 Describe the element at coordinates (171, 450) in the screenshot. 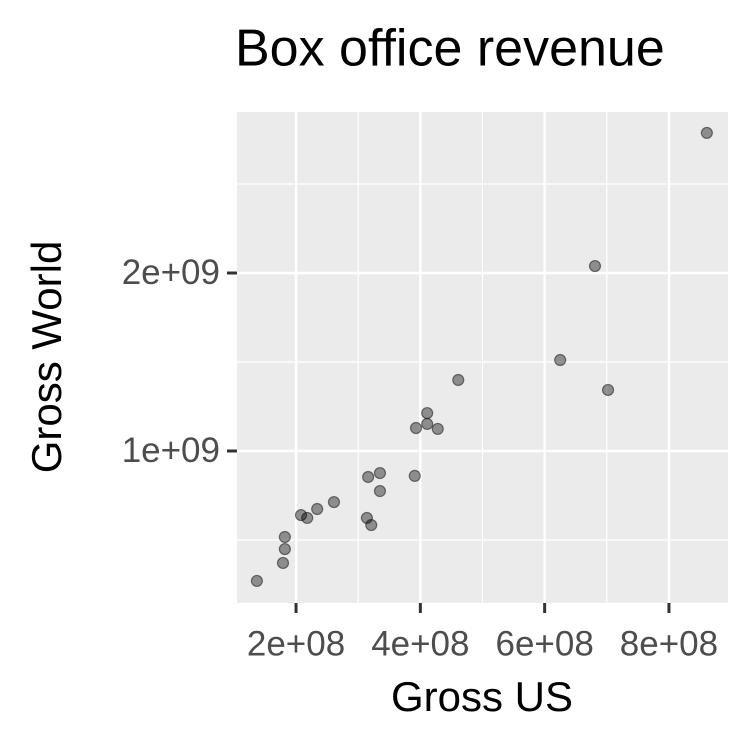

I see `y-tick-label: 1e+09` at that location.